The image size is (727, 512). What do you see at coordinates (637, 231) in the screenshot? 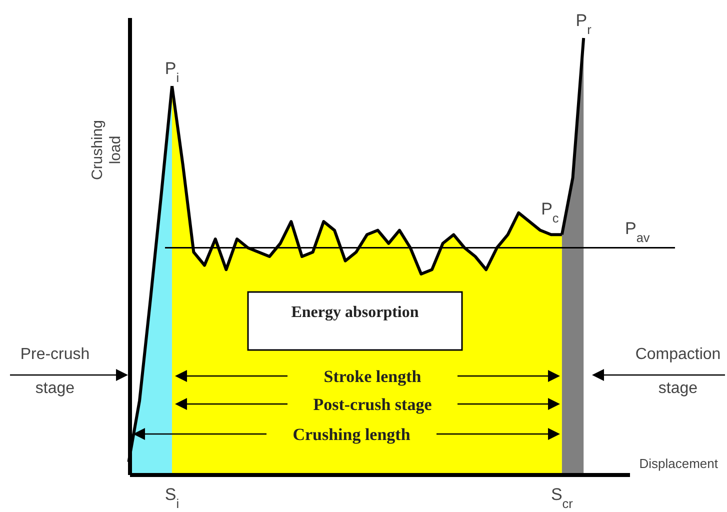
I see `ref-line-label: P$_{av}$` at bounding box center [637, 231].